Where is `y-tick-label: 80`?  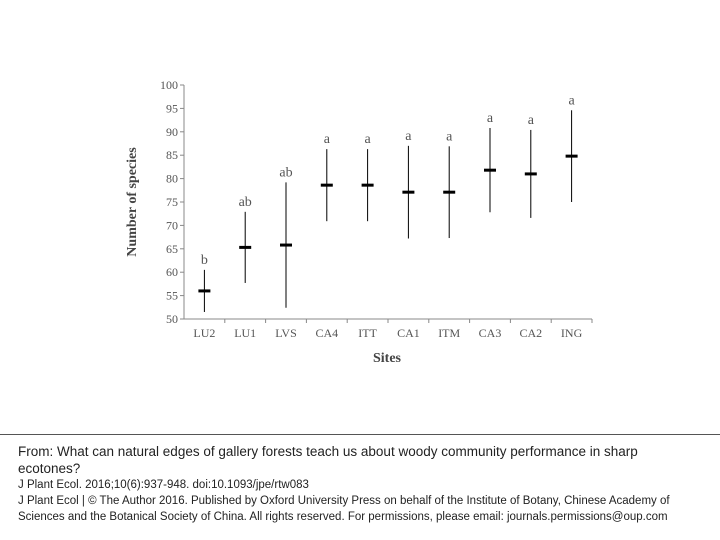
y-tick-label: 80 is located at coordinates (172, 179).